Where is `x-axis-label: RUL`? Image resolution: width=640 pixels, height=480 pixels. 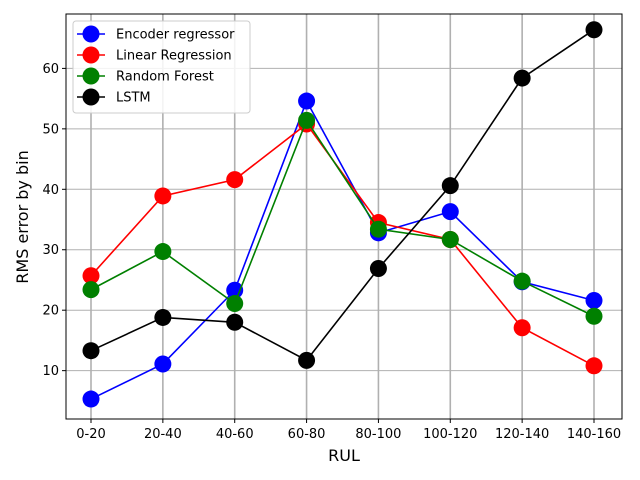
x-axis-label: RUL is located at coordinates (344, 455).